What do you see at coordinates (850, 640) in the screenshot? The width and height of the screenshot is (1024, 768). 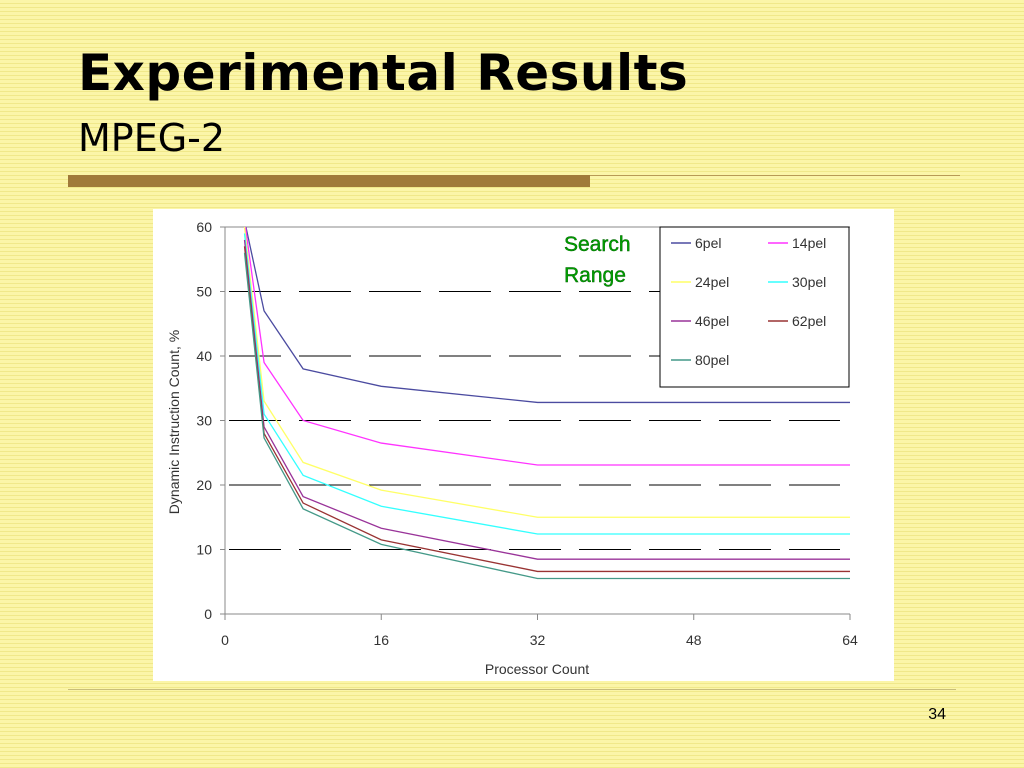 I see `x-tick-label-4: 64` at bounding box center [850, 640].